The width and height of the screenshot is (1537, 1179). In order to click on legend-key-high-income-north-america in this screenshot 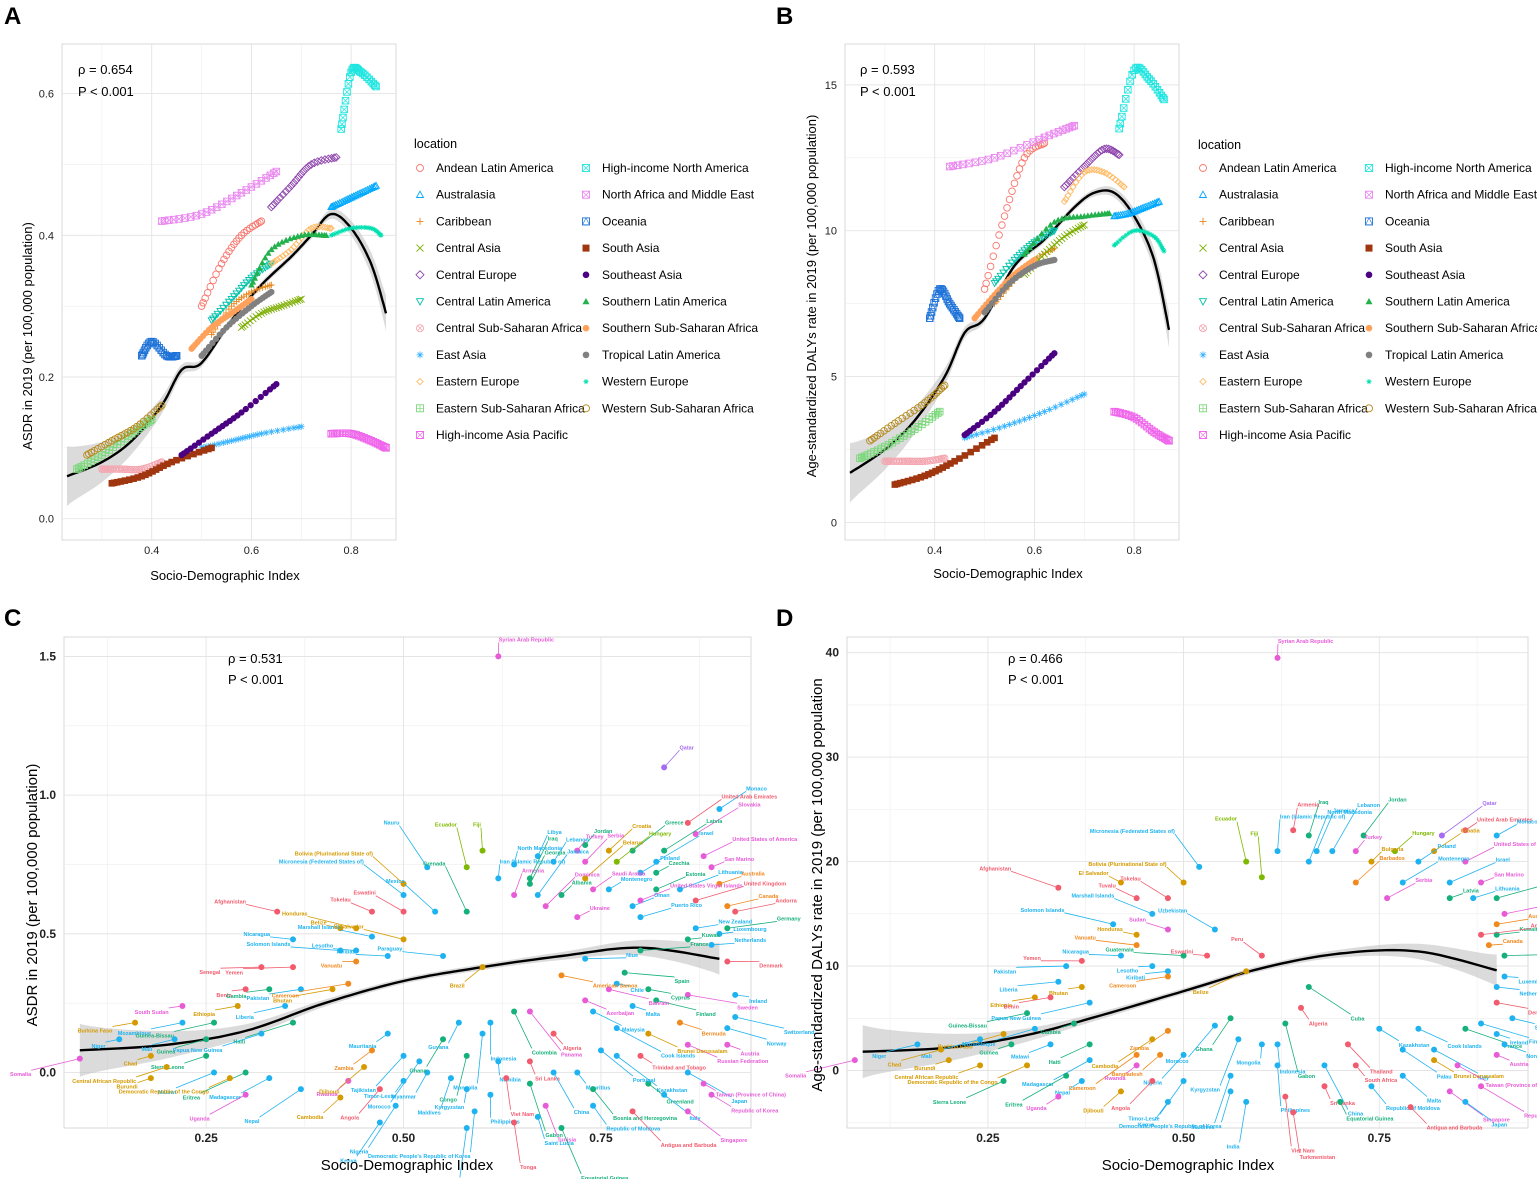, I will do `click(1369, 168)`.